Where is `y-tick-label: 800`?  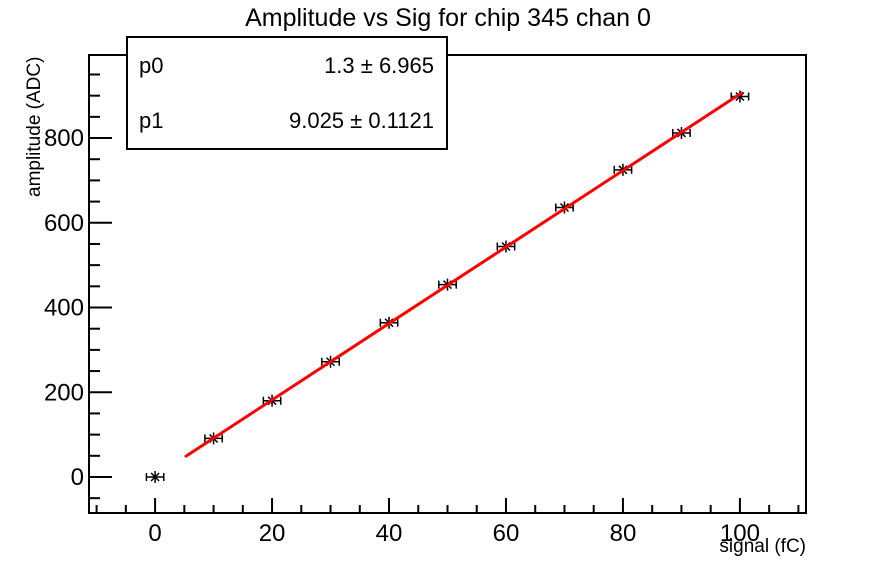 y-tick-label: 800 is located at coordinates (64, 138).